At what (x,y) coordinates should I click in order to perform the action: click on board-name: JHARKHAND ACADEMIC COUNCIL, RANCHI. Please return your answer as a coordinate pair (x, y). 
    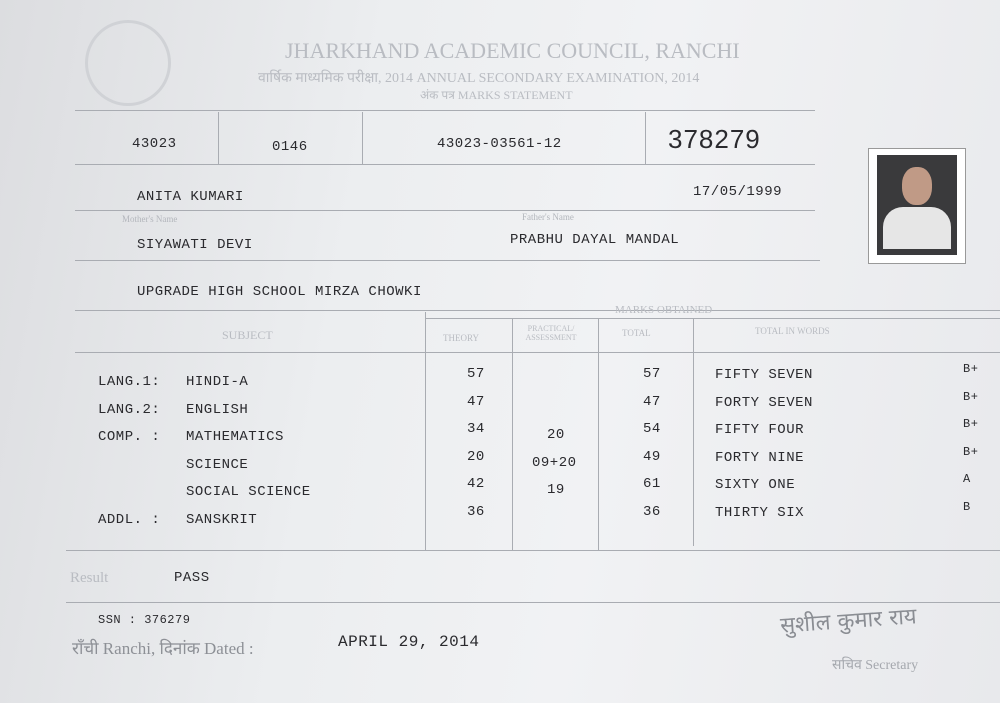
    Looking at the image, I should click on (512, 50).